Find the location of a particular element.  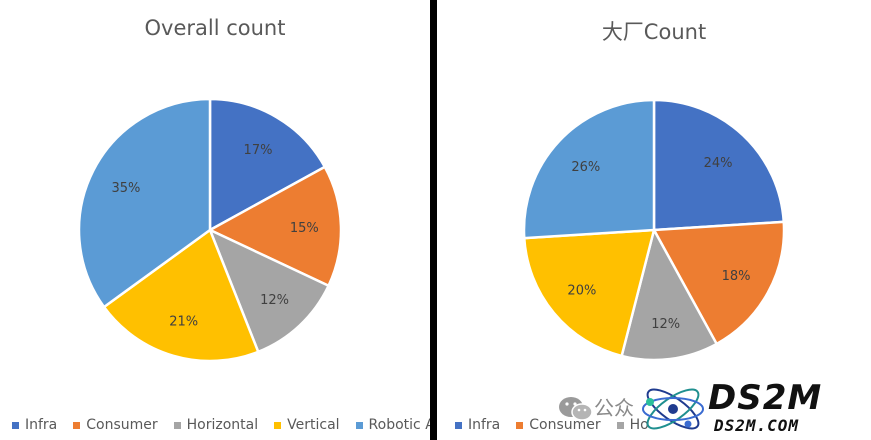

legend: Infra Consumer Ho is located at coordinates (552, 425).